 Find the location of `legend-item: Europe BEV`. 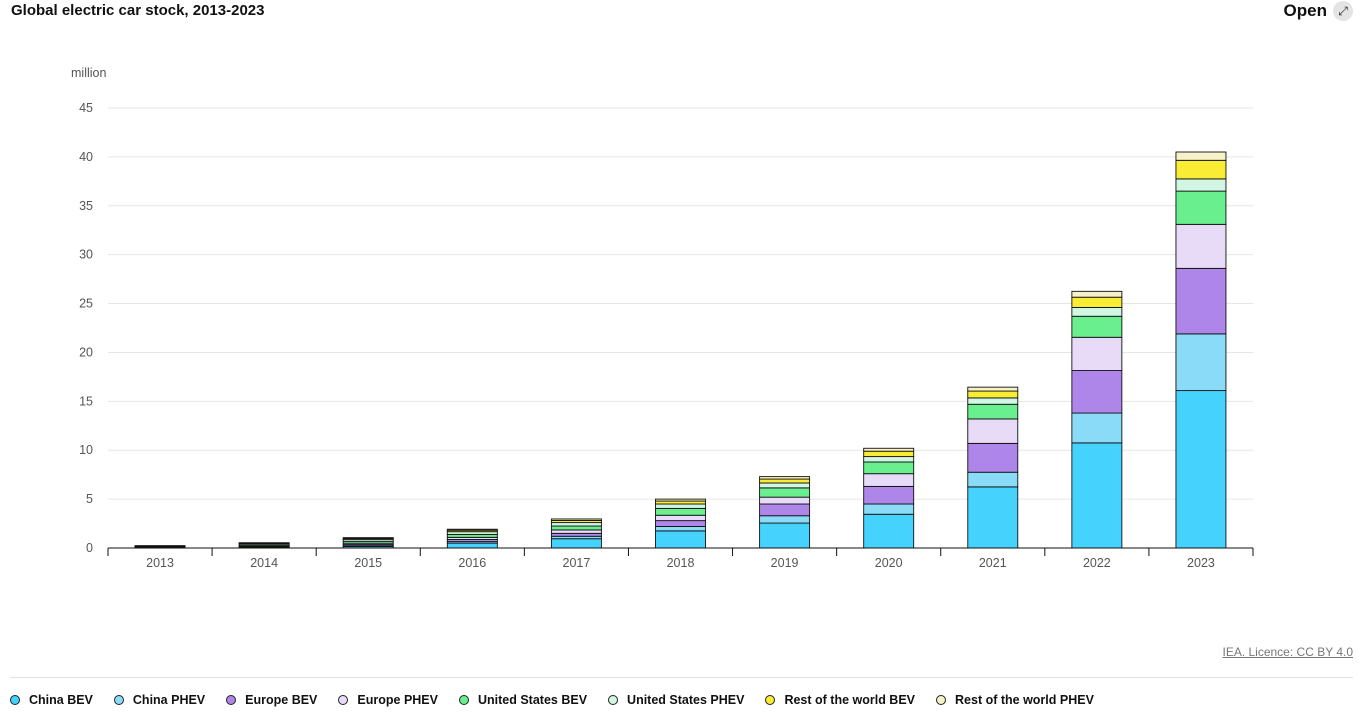

legend-item: Europe BEV is located at coordinates (271, 700).